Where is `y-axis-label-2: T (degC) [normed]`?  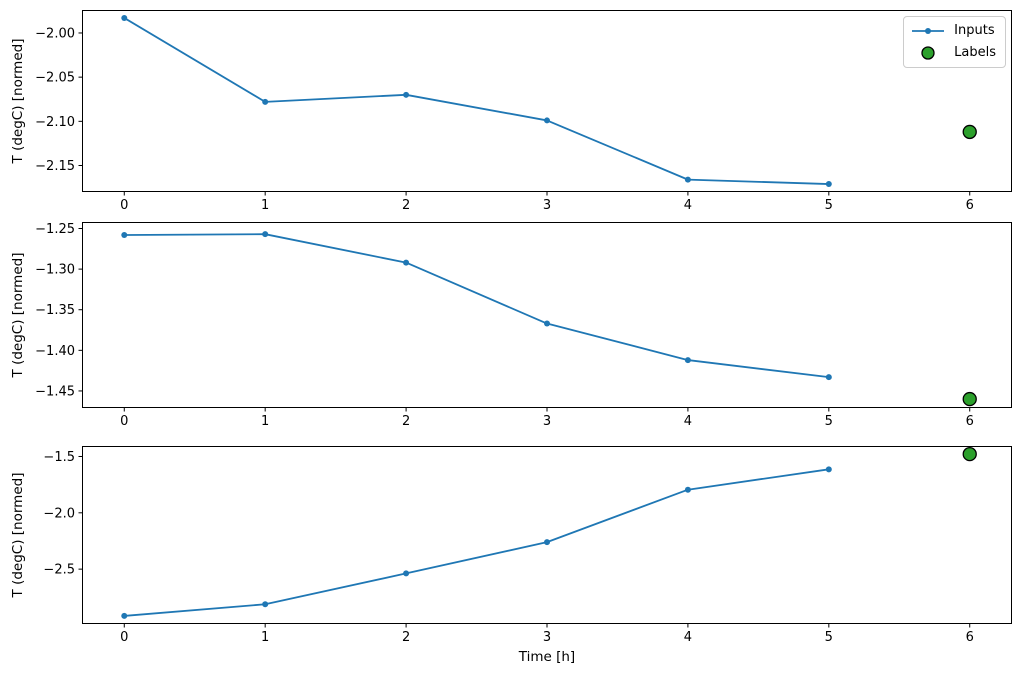 y-axis-label-2: T (degC) [normed] is located at coordinates (18, 315).